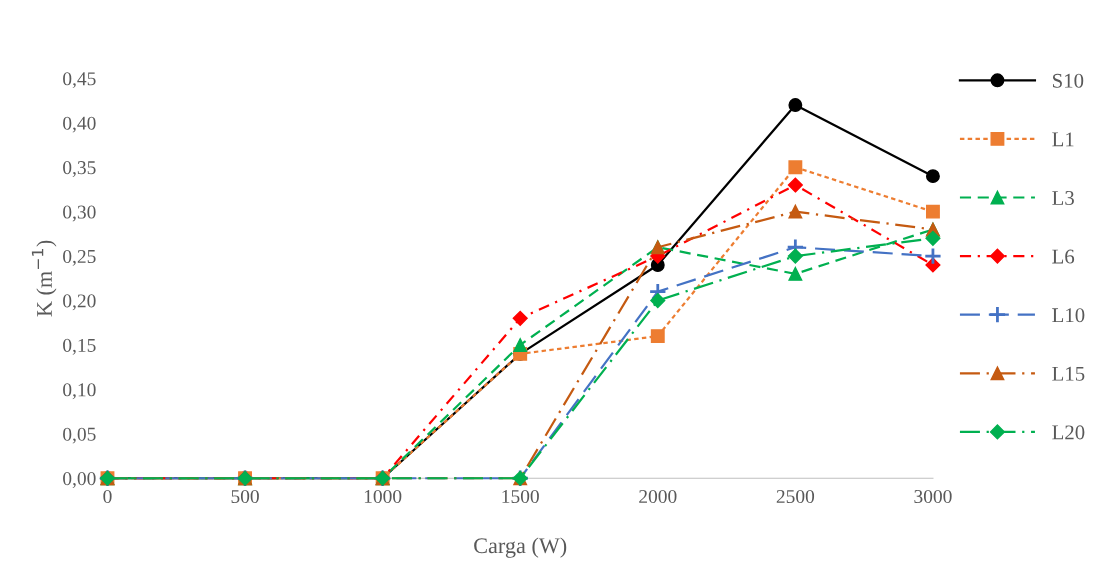 The width and height of the screenshot is (1108, 568). I want to click on x-tick-label: 1000, so click(383, 496).